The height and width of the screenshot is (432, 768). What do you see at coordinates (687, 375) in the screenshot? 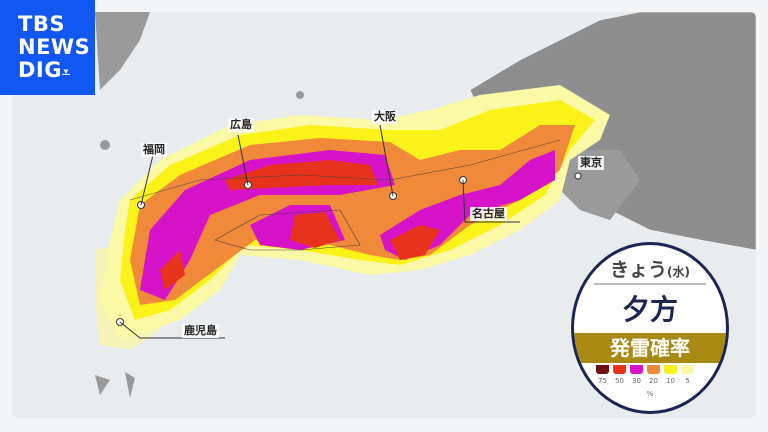
I see `legend-item: 5` at bounding box center [687, 375].